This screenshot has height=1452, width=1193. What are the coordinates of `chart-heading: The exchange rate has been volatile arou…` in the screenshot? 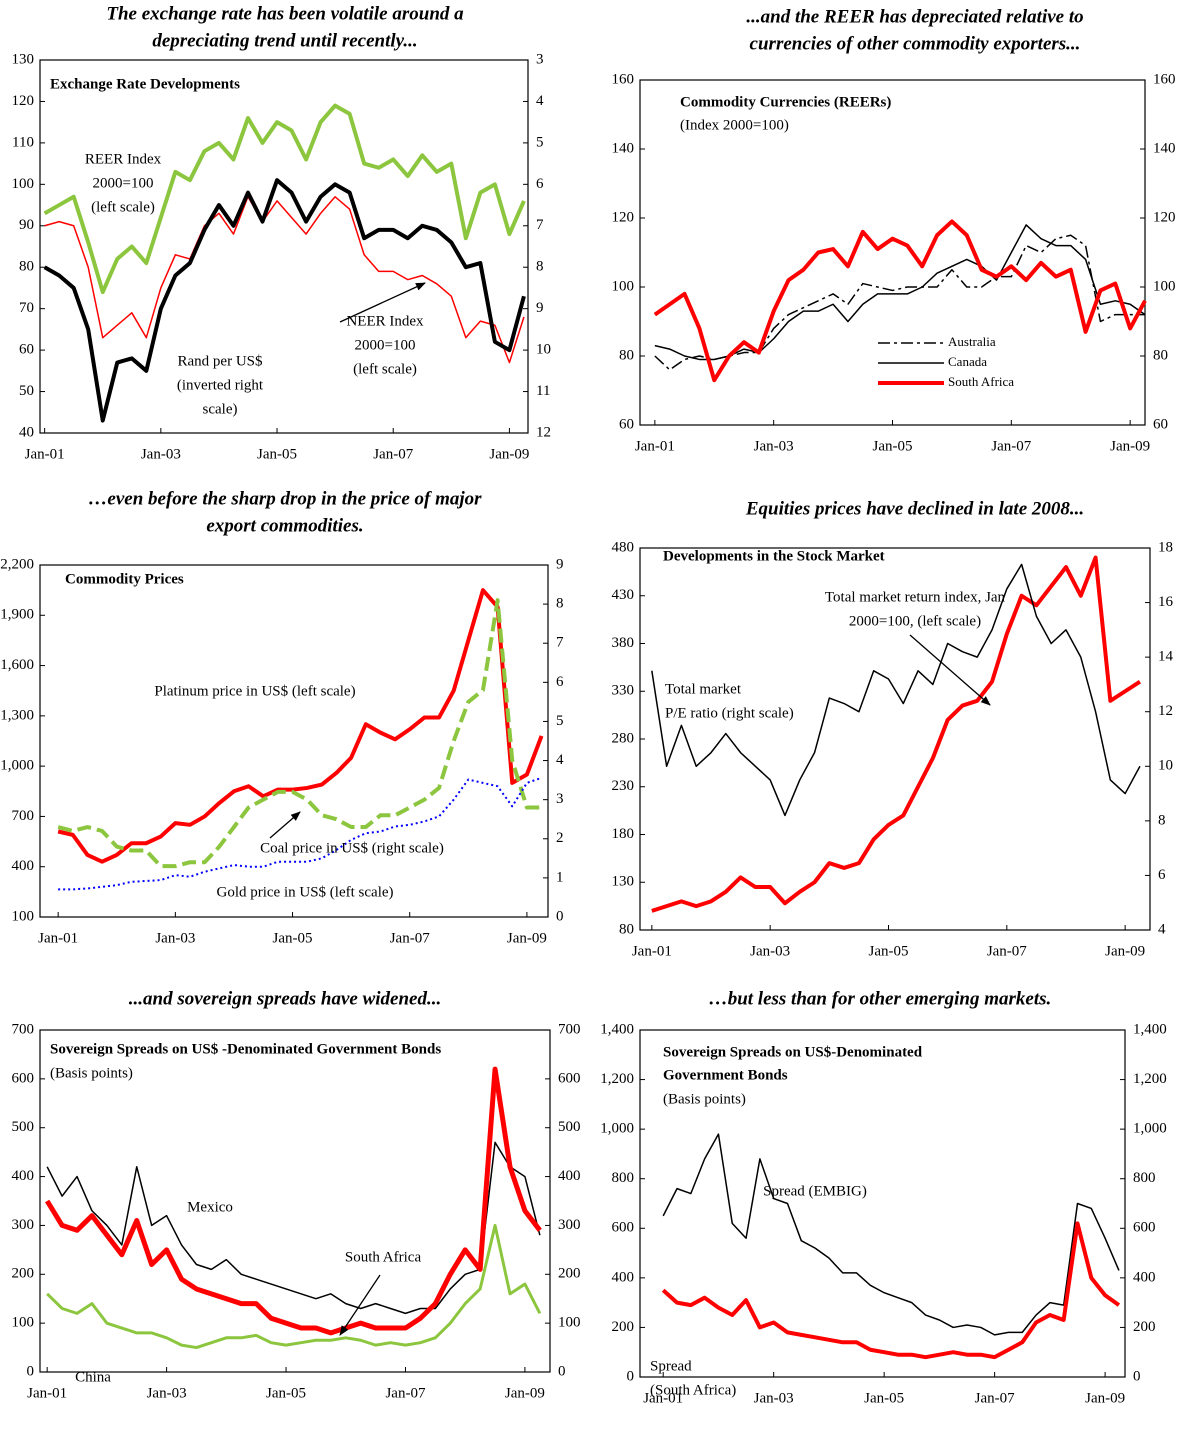 It's located at (285, 13).